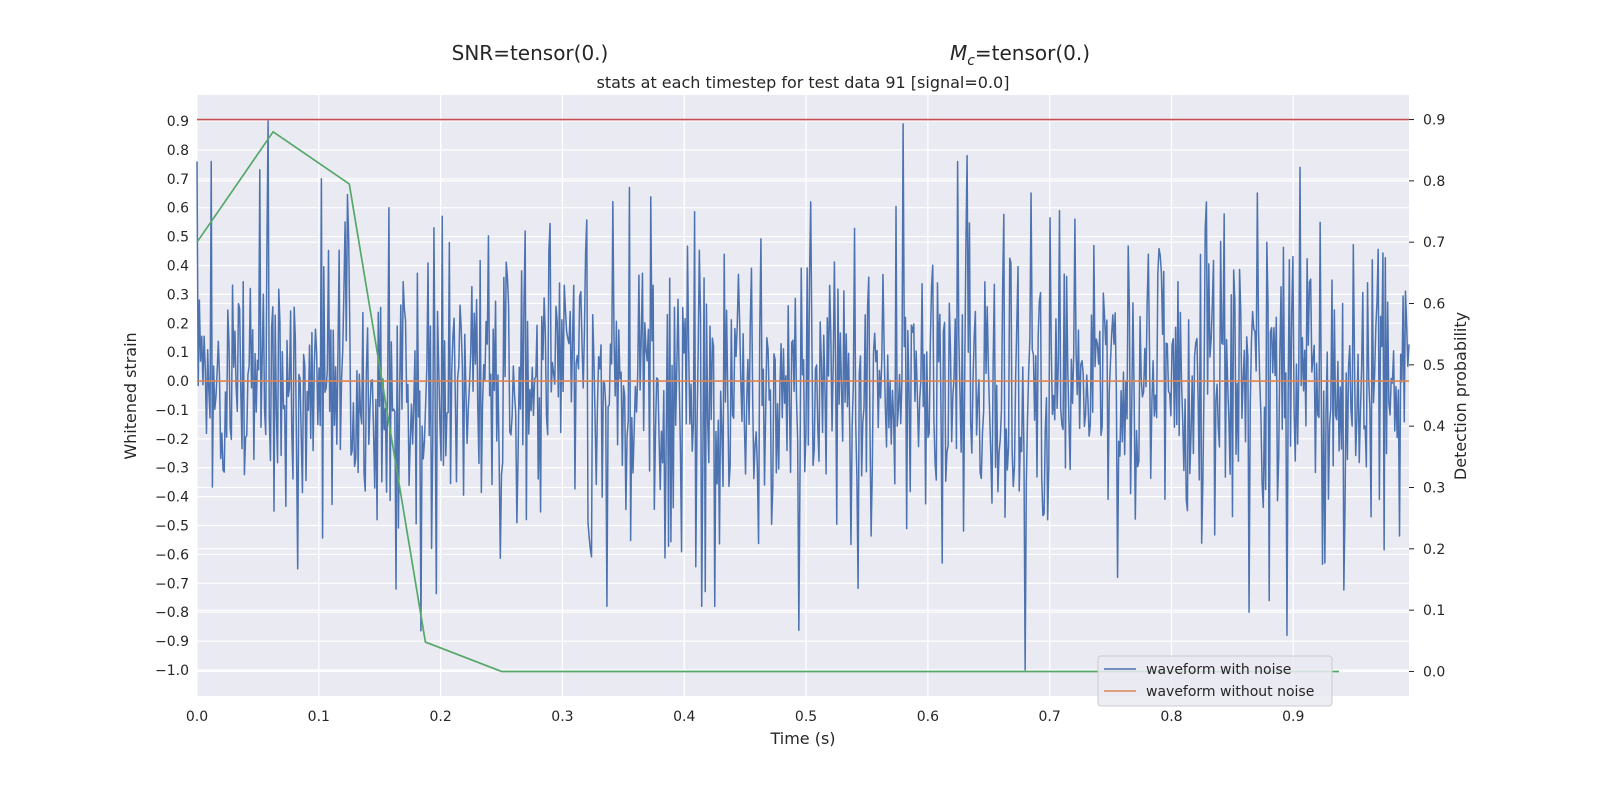  Describe the element at coordinates (562, 717) in the screenshot. I see `x-tick-label: 0.3` at that location.